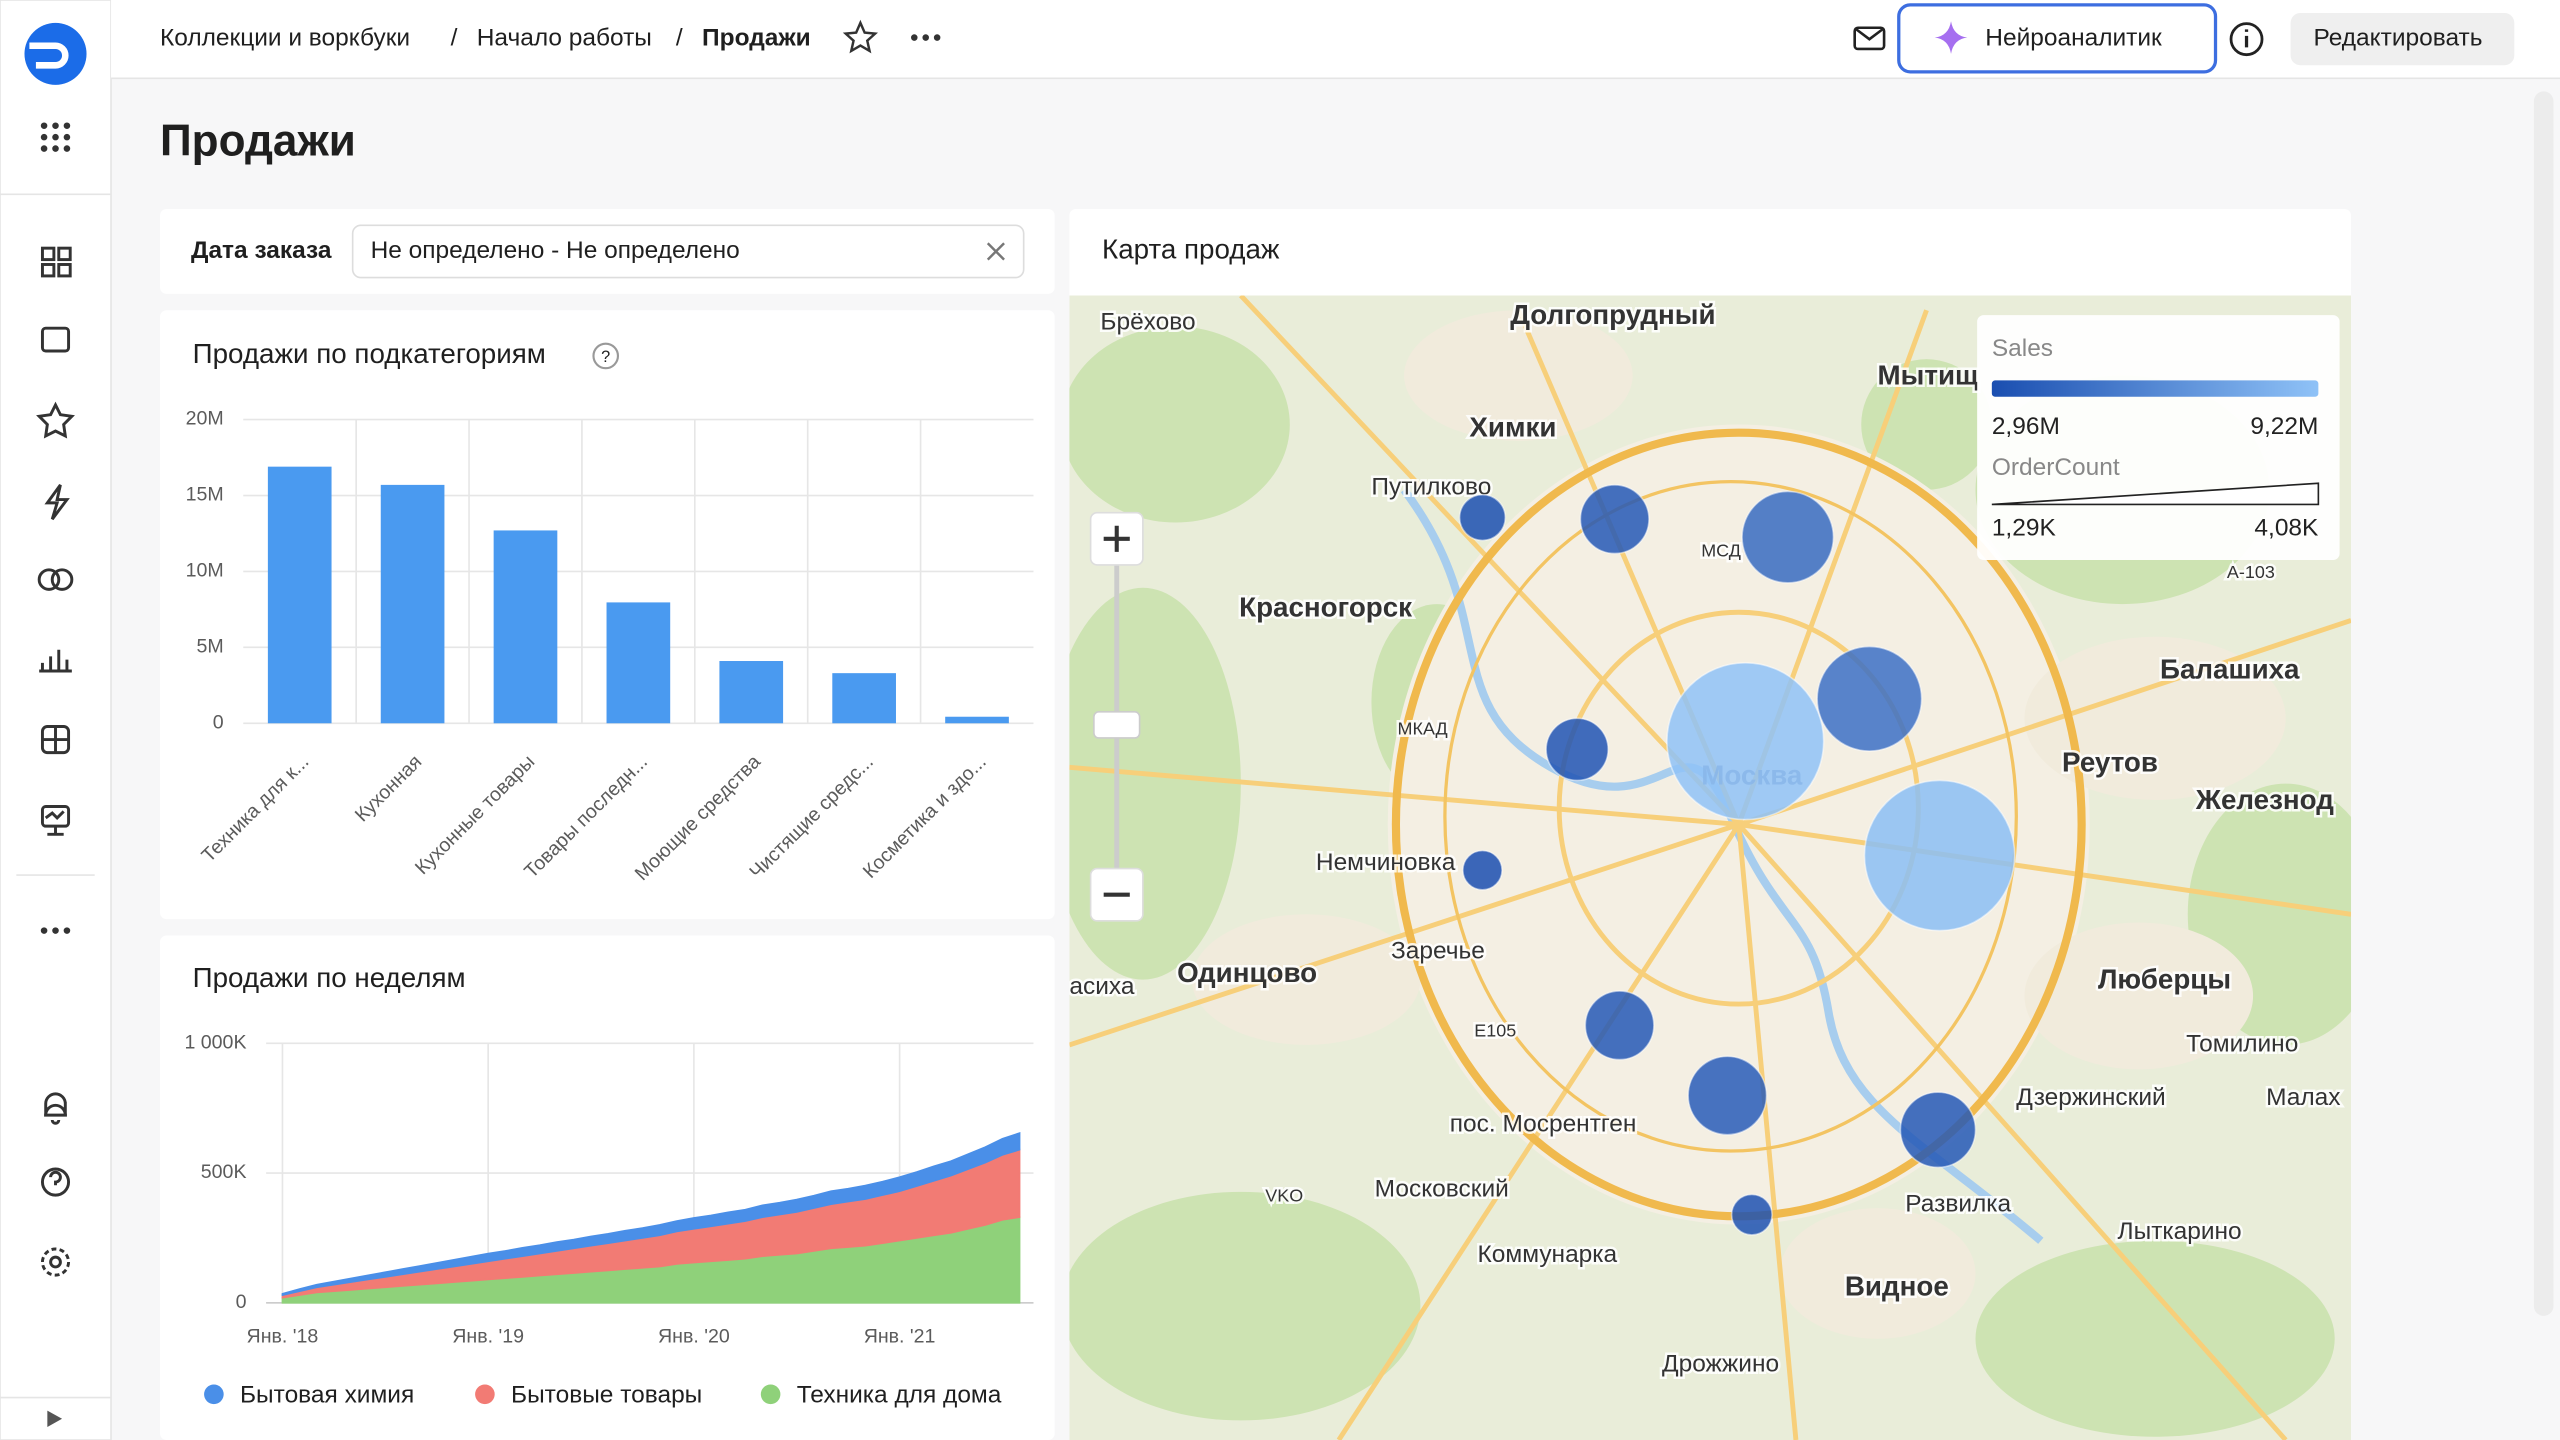 Image resolution: width=2560 pixels, height=1440 pixels. What do you see at coordinates (2180, 1231) in the screenshot?
I see `map-place-label: Лыткарино` at bounding box center [2180, 1231].